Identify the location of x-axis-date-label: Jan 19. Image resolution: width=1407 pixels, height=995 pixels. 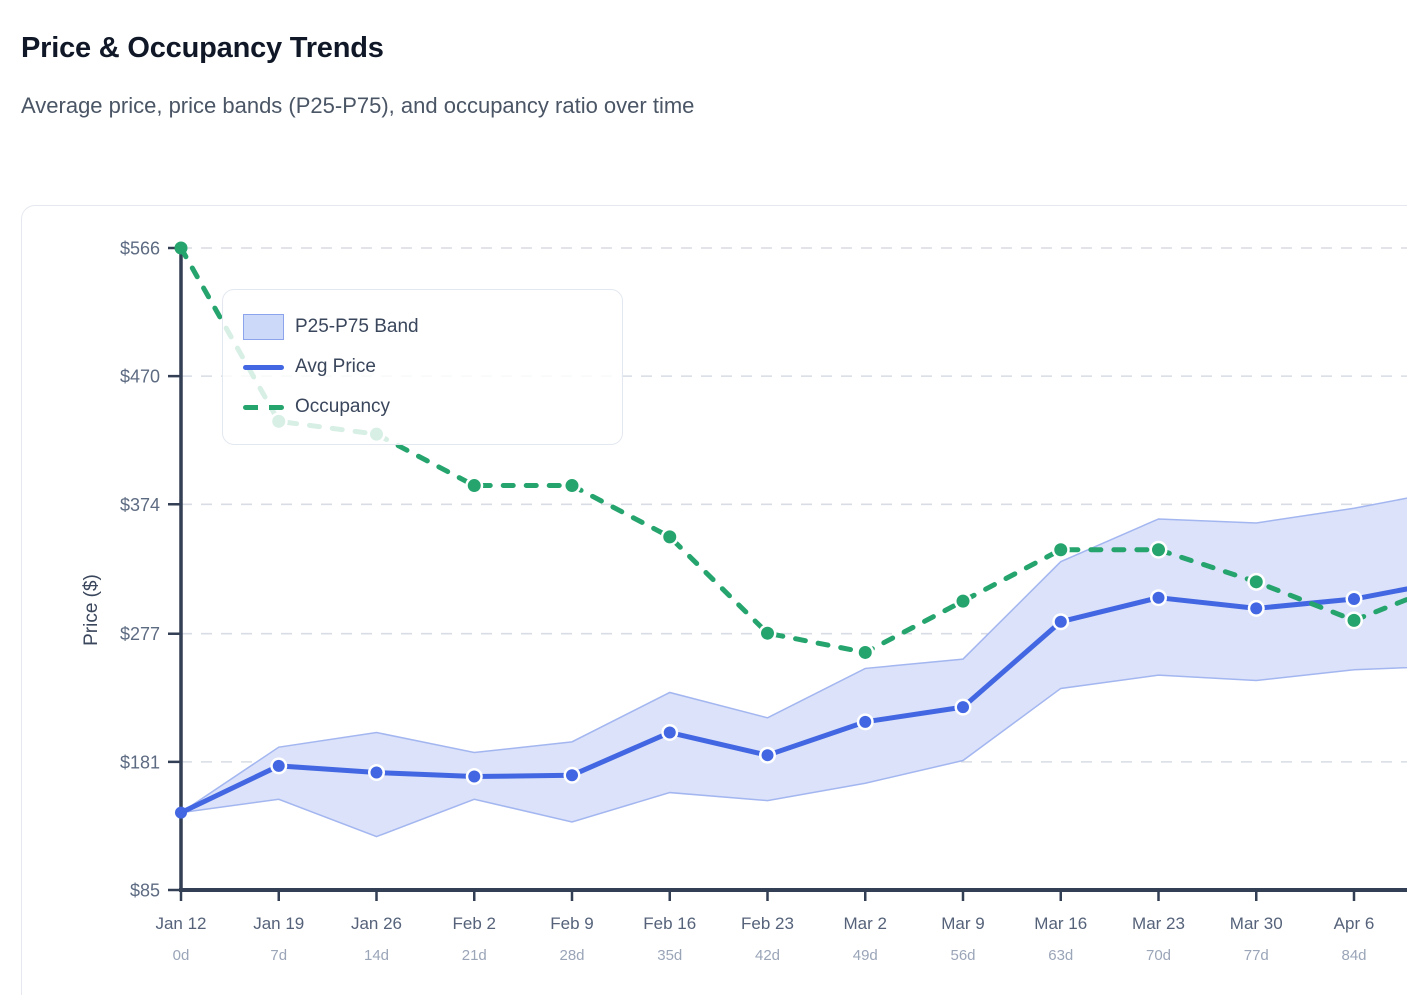
(278, 923).